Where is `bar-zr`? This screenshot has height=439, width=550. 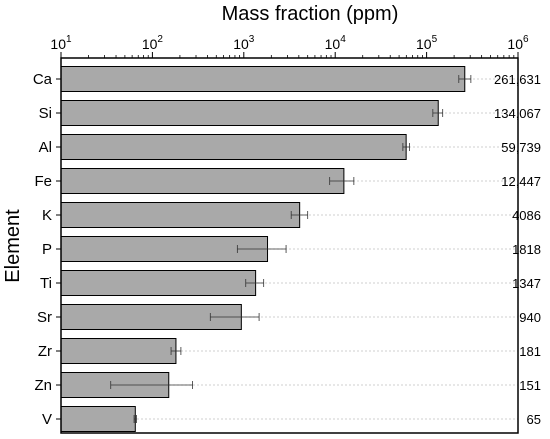
bar-zr is located at coordinates (118, 351).